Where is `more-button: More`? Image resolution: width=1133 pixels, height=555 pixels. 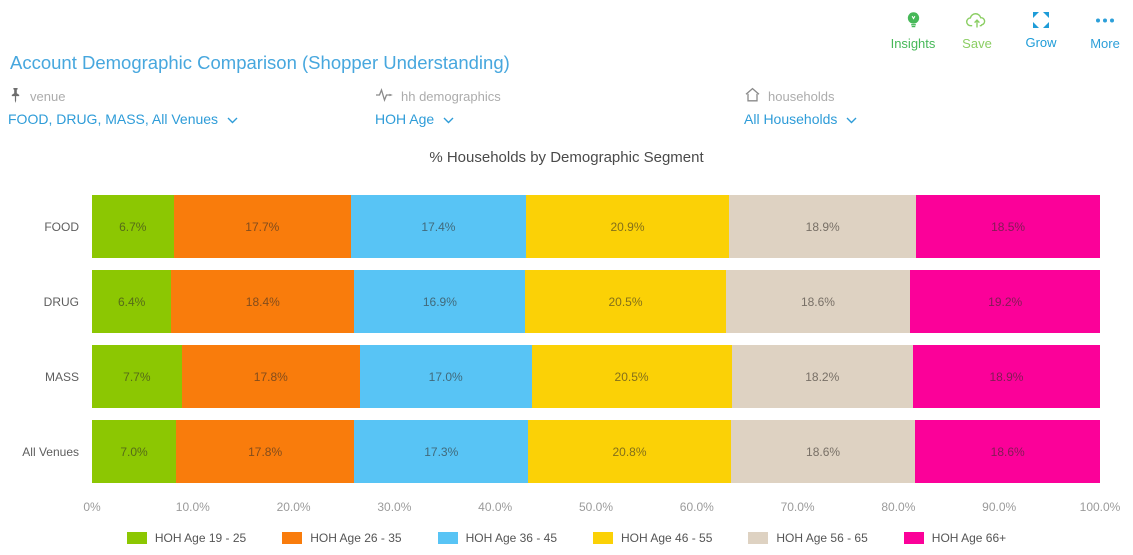 more-button: More is located at coordinates (1105, 30).